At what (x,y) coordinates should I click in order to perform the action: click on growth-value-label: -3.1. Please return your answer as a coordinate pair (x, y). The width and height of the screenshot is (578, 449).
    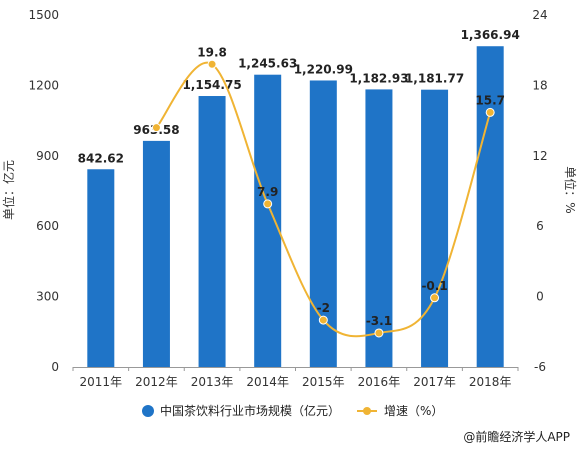
    Looking at the image, I should click on (379, 321).